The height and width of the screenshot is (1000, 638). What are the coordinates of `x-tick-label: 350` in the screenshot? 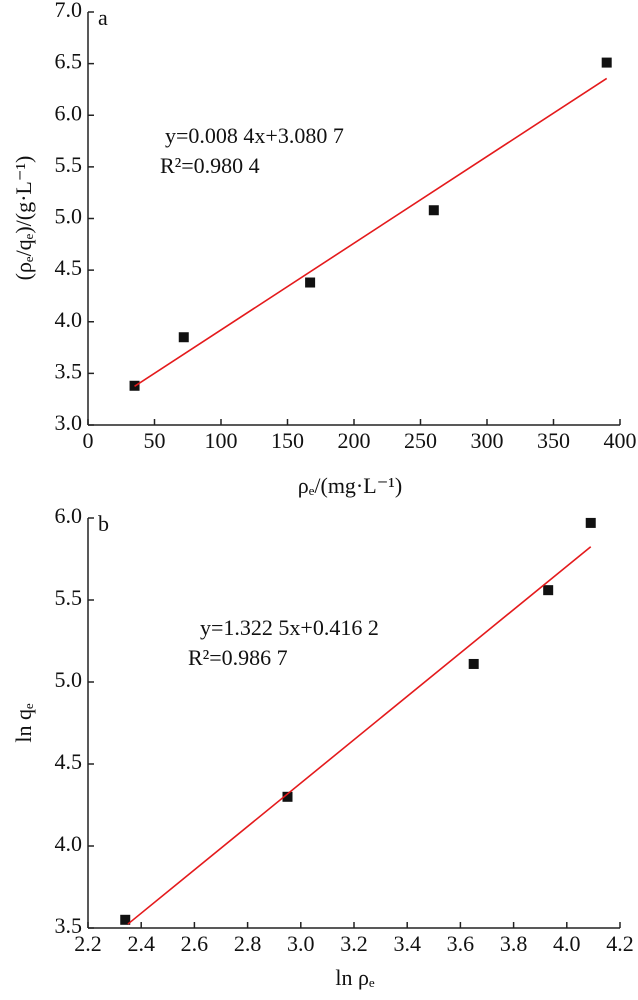 It's located at (553, 440).